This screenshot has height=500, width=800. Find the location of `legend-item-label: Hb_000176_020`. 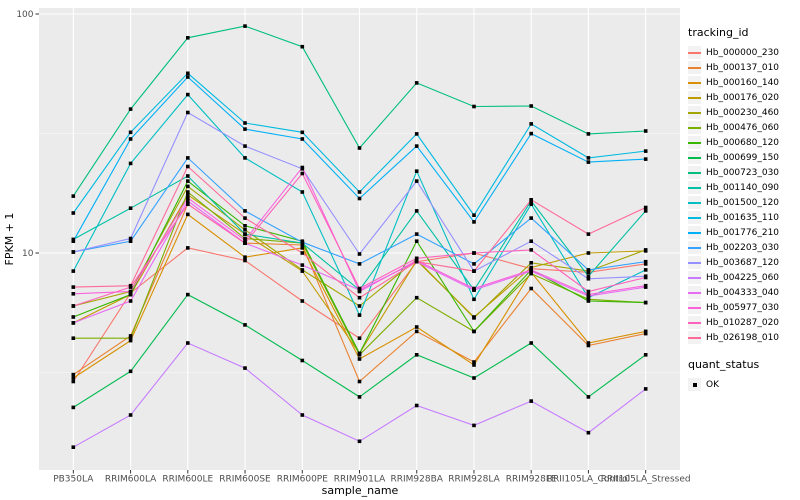

legend-item-label: Hb_000176_020 is located at coordinates (743, 97).